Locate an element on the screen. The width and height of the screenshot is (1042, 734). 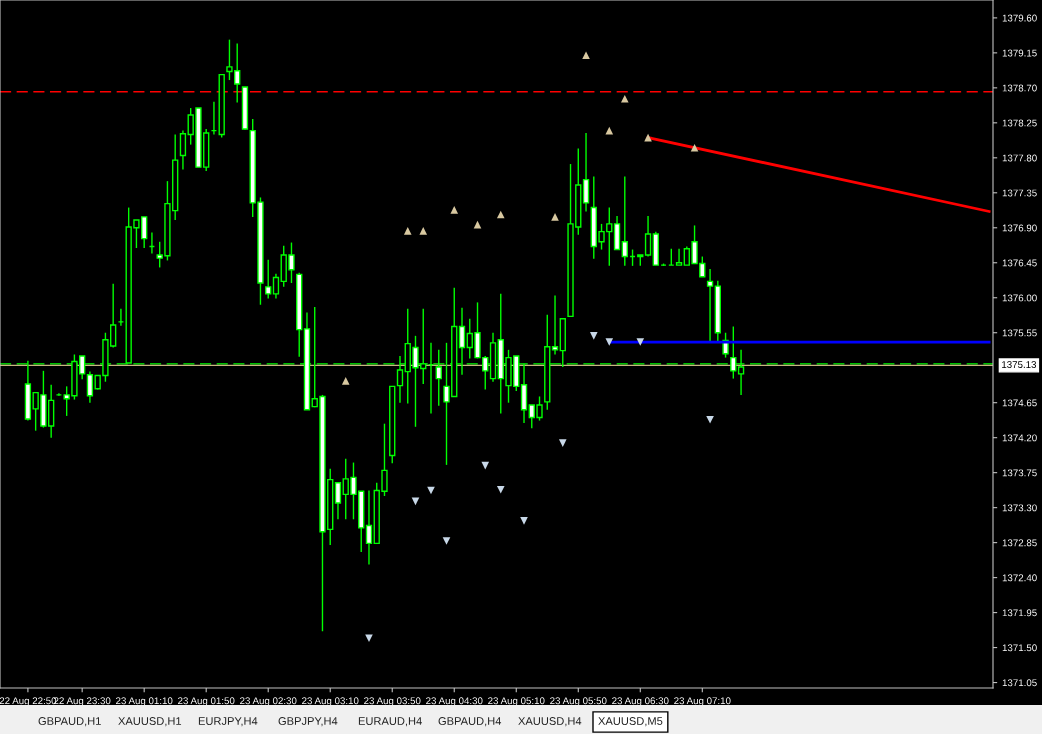
text: GBPAUD,H4 is located at coordinates (470, 722).